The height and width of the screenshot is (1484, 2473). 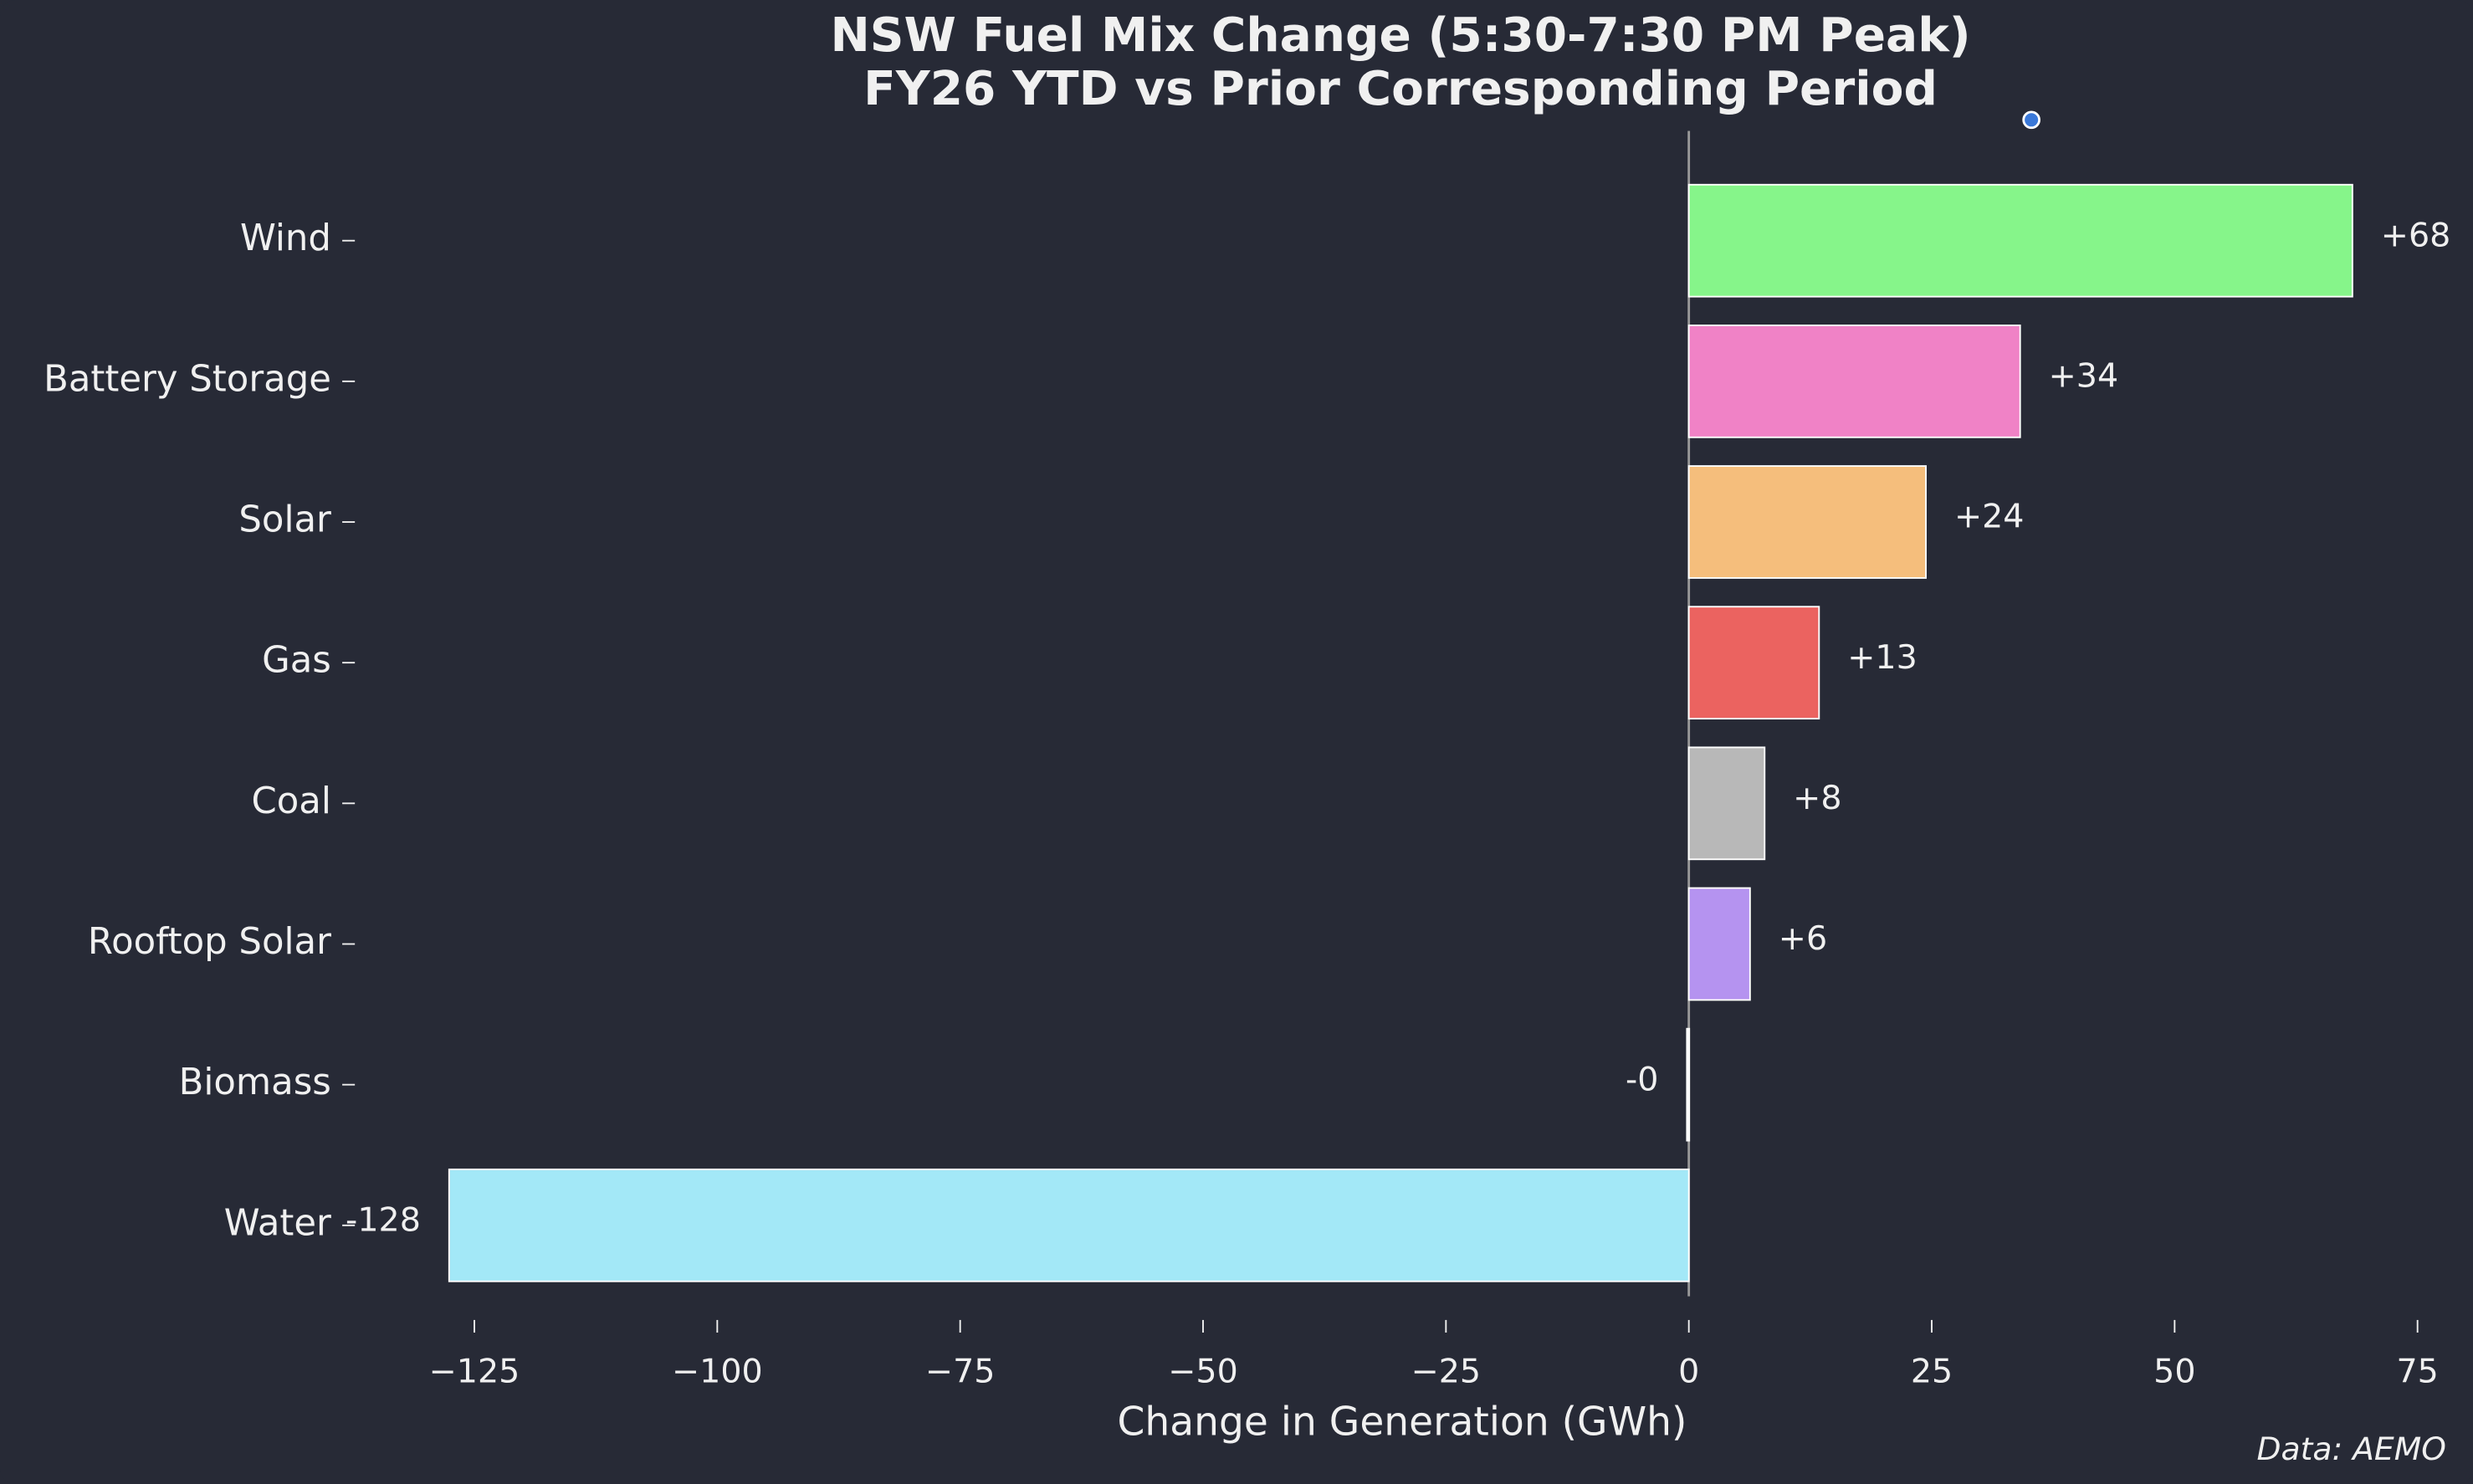 What do you see at coordinates (285, 238) in the screenshot?
I see `y-tick-label: Wind` at bounding box center [285, 238].